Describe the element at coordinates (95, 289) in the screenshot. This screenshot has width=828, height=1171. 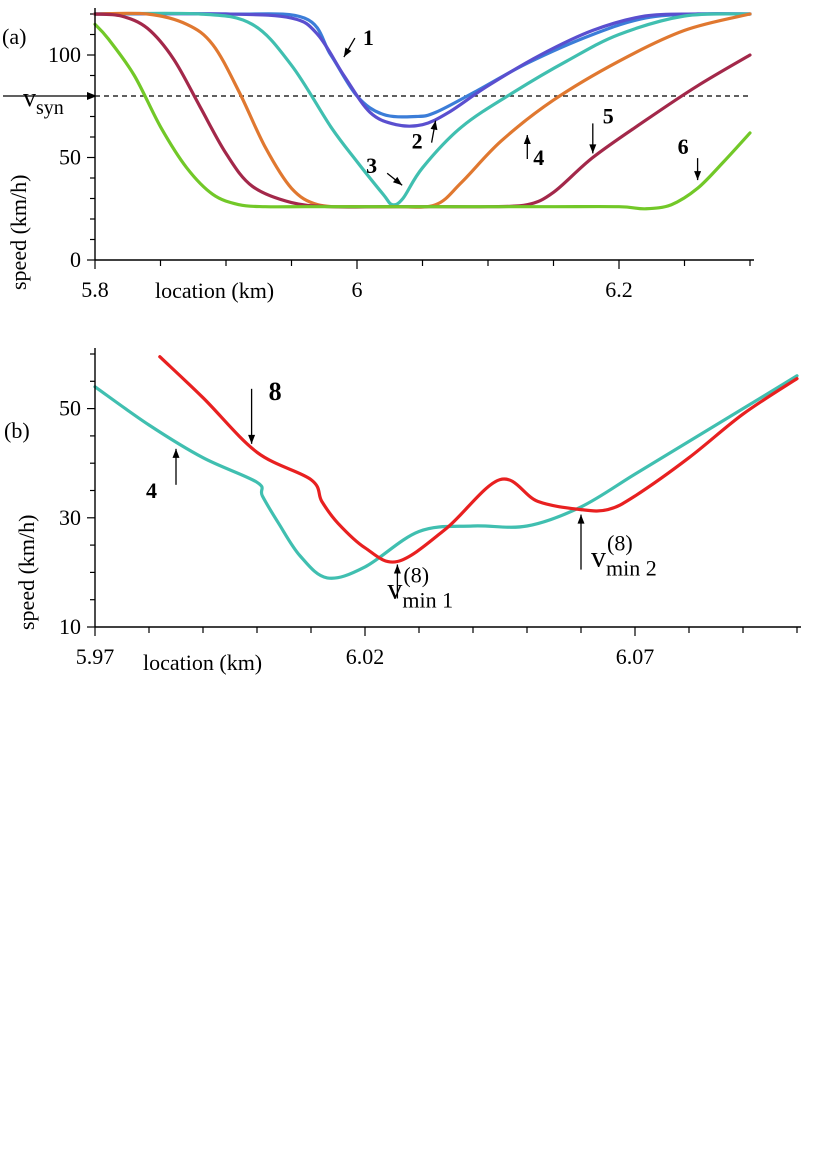
I see `x-tick-label: 5.8` at that location.